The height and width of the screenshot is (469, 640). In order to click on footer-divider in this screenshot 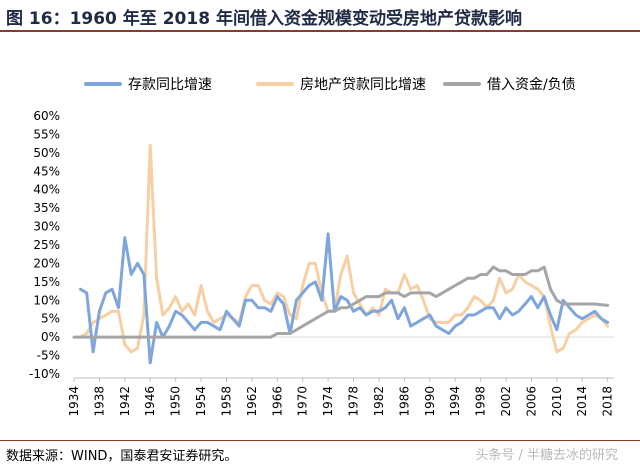, I will do `click(320, 440)`.